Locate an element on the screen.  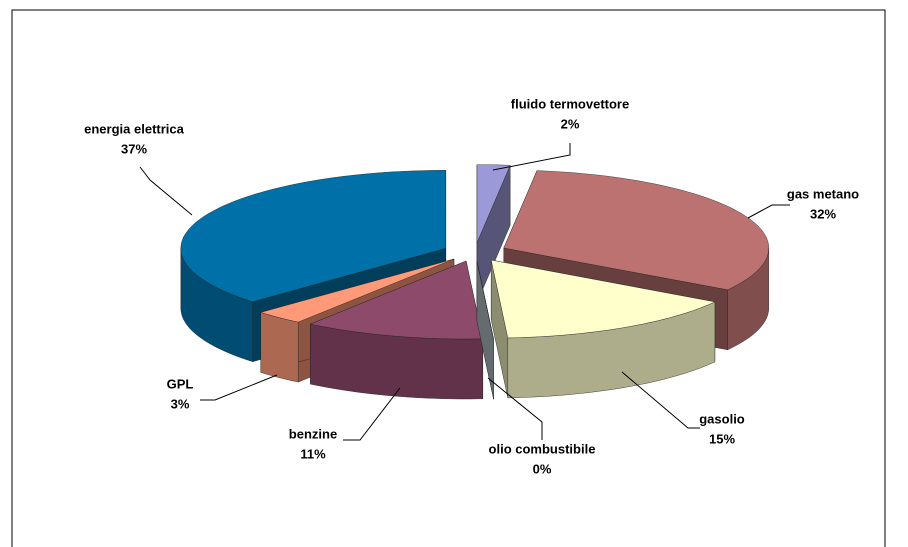
value-label: 11% is located at coordinates (313, 453).